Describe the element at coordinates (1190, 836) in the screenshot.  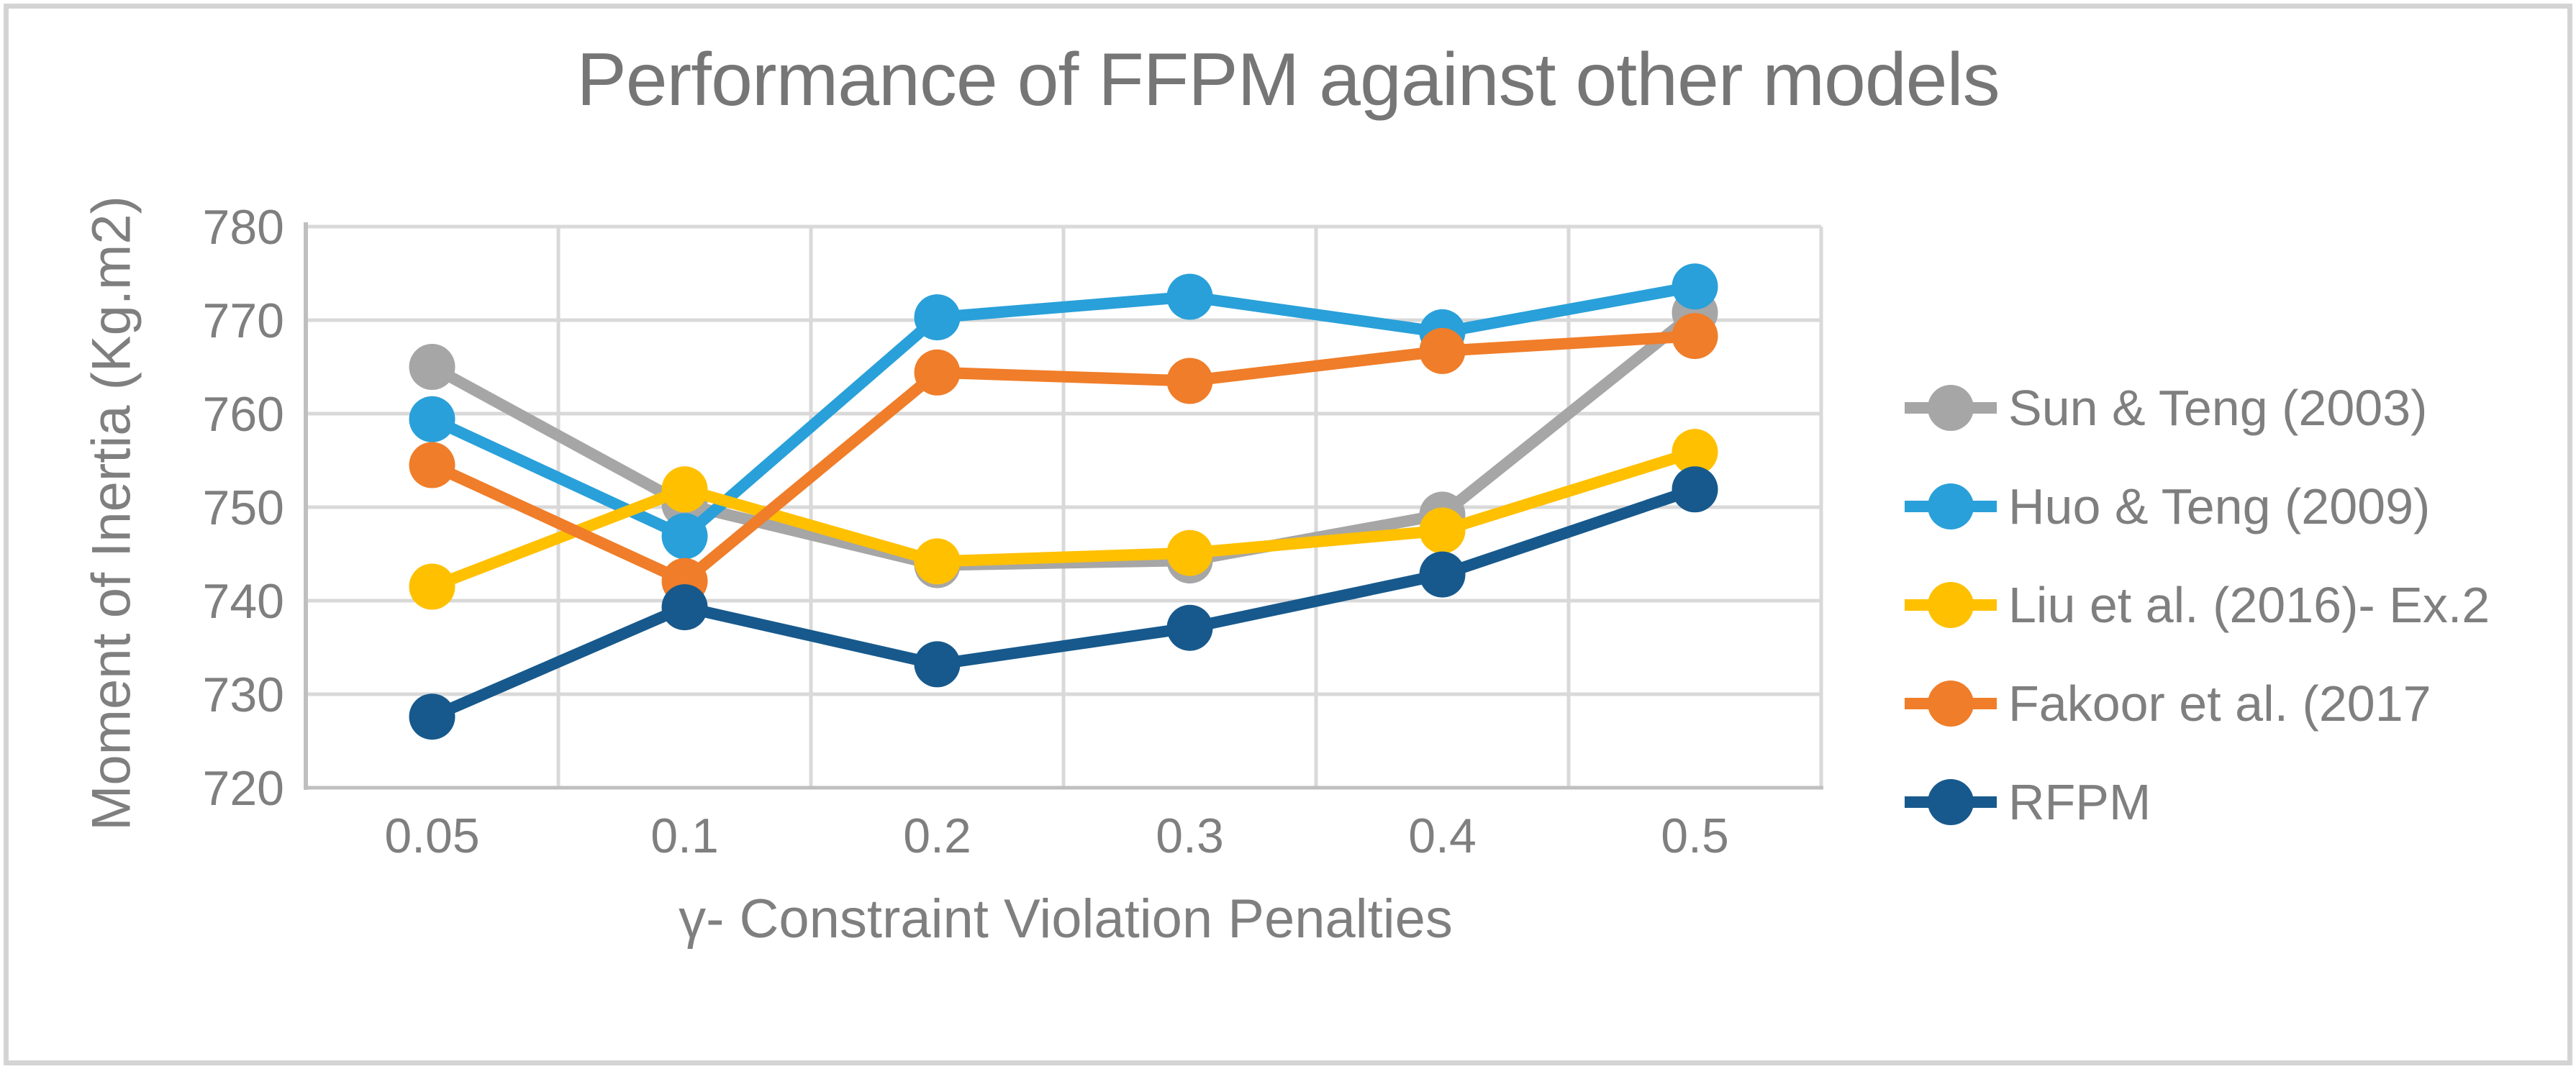
I see `x-tick-label: 0.3` at that location.